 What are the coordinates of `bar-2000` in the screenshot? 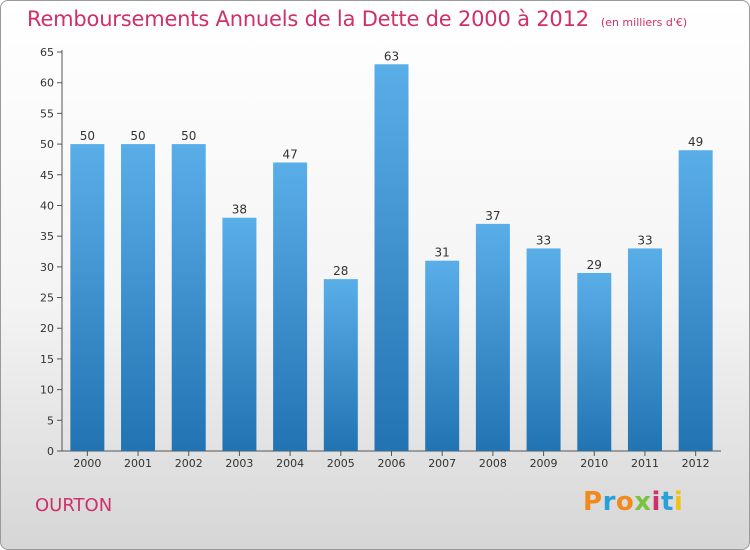 It's located at (87, 298).